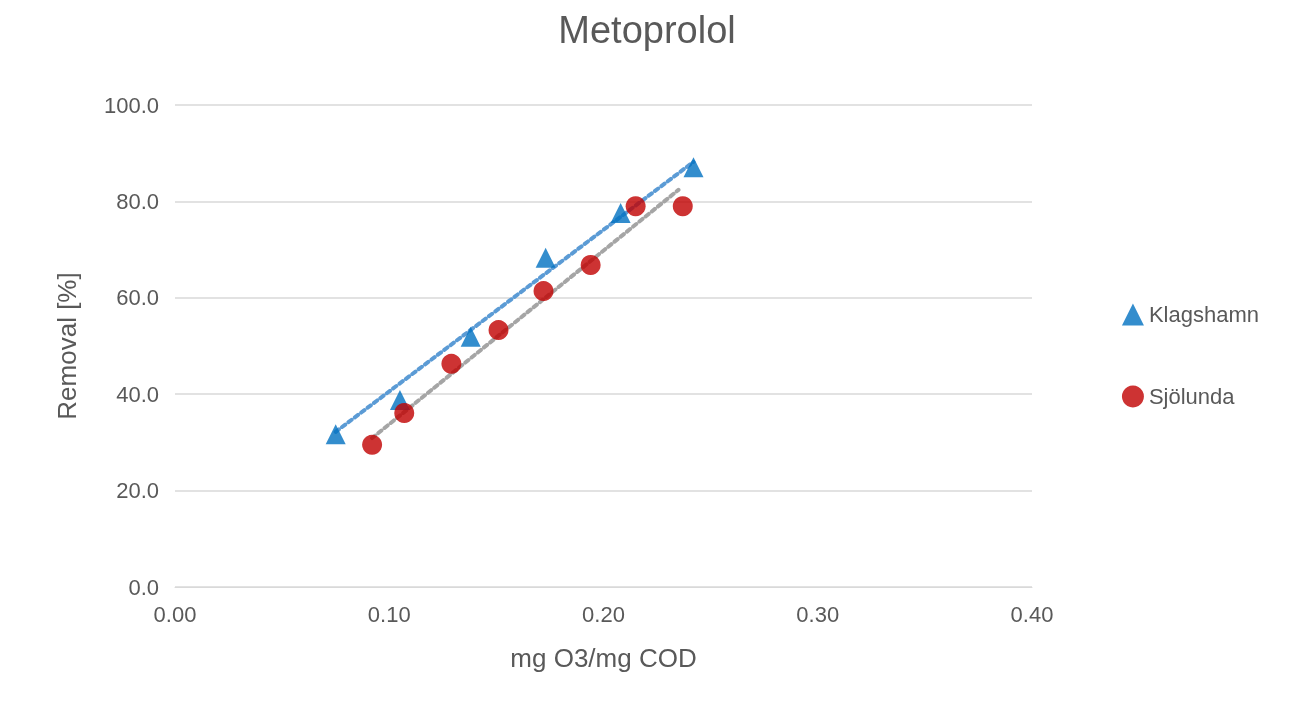 Image resolution: width=1294 pixels, height=711 pixels. Describe the element at coordinates (603, 614) in the screenshot. I see `x-tick-label: 0.20` at that location.